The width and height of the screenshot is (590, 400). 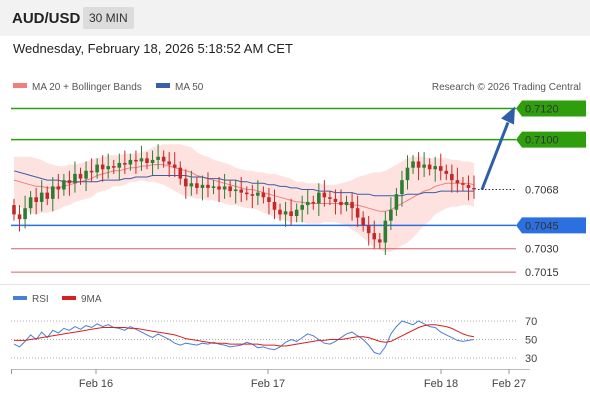 What do you see at coordinates (91, 299) in the screenshot?
I see `rsi-ma-legend-label: 9MA` at bounding box center [91, 299].